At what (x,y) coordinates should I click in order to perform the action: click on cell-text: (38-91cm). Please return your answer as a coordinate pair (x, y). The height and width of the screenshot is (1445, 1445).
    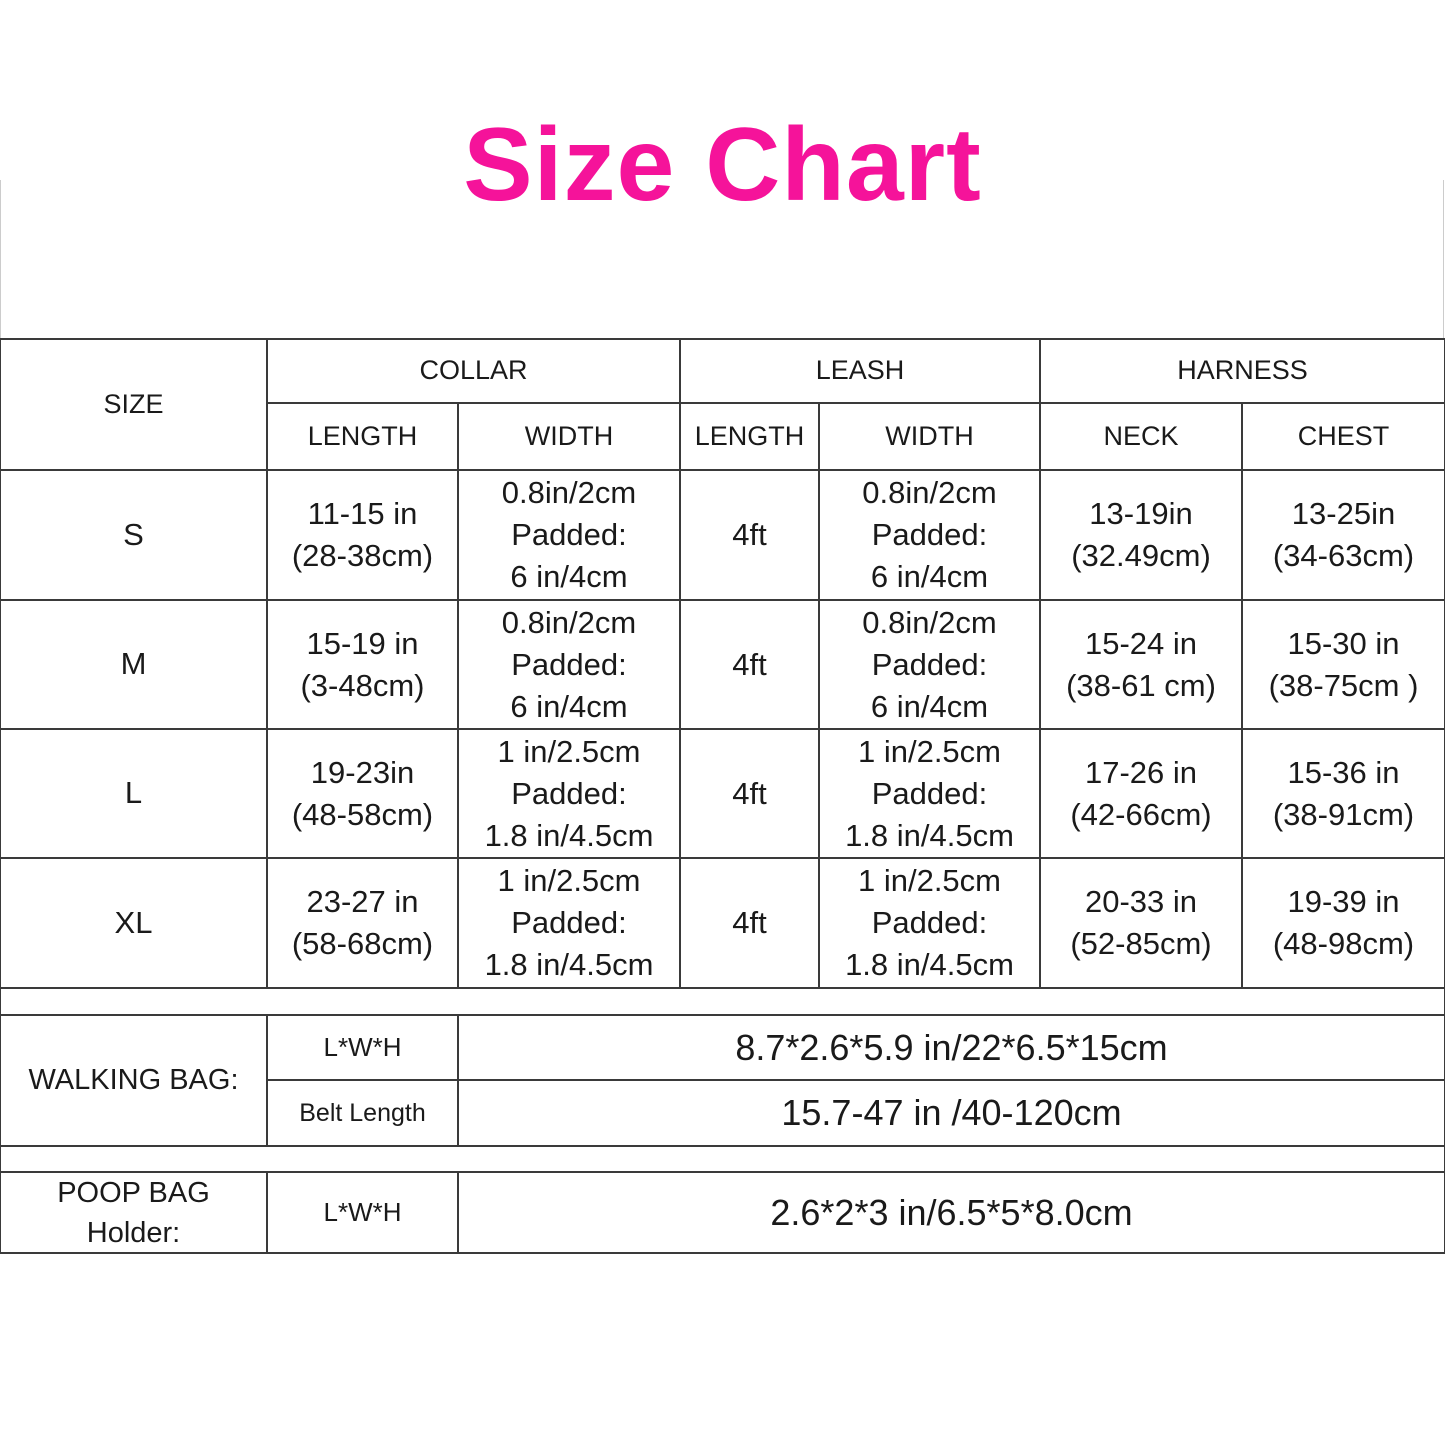
    Looking at the image, I should click on (1343, 814).